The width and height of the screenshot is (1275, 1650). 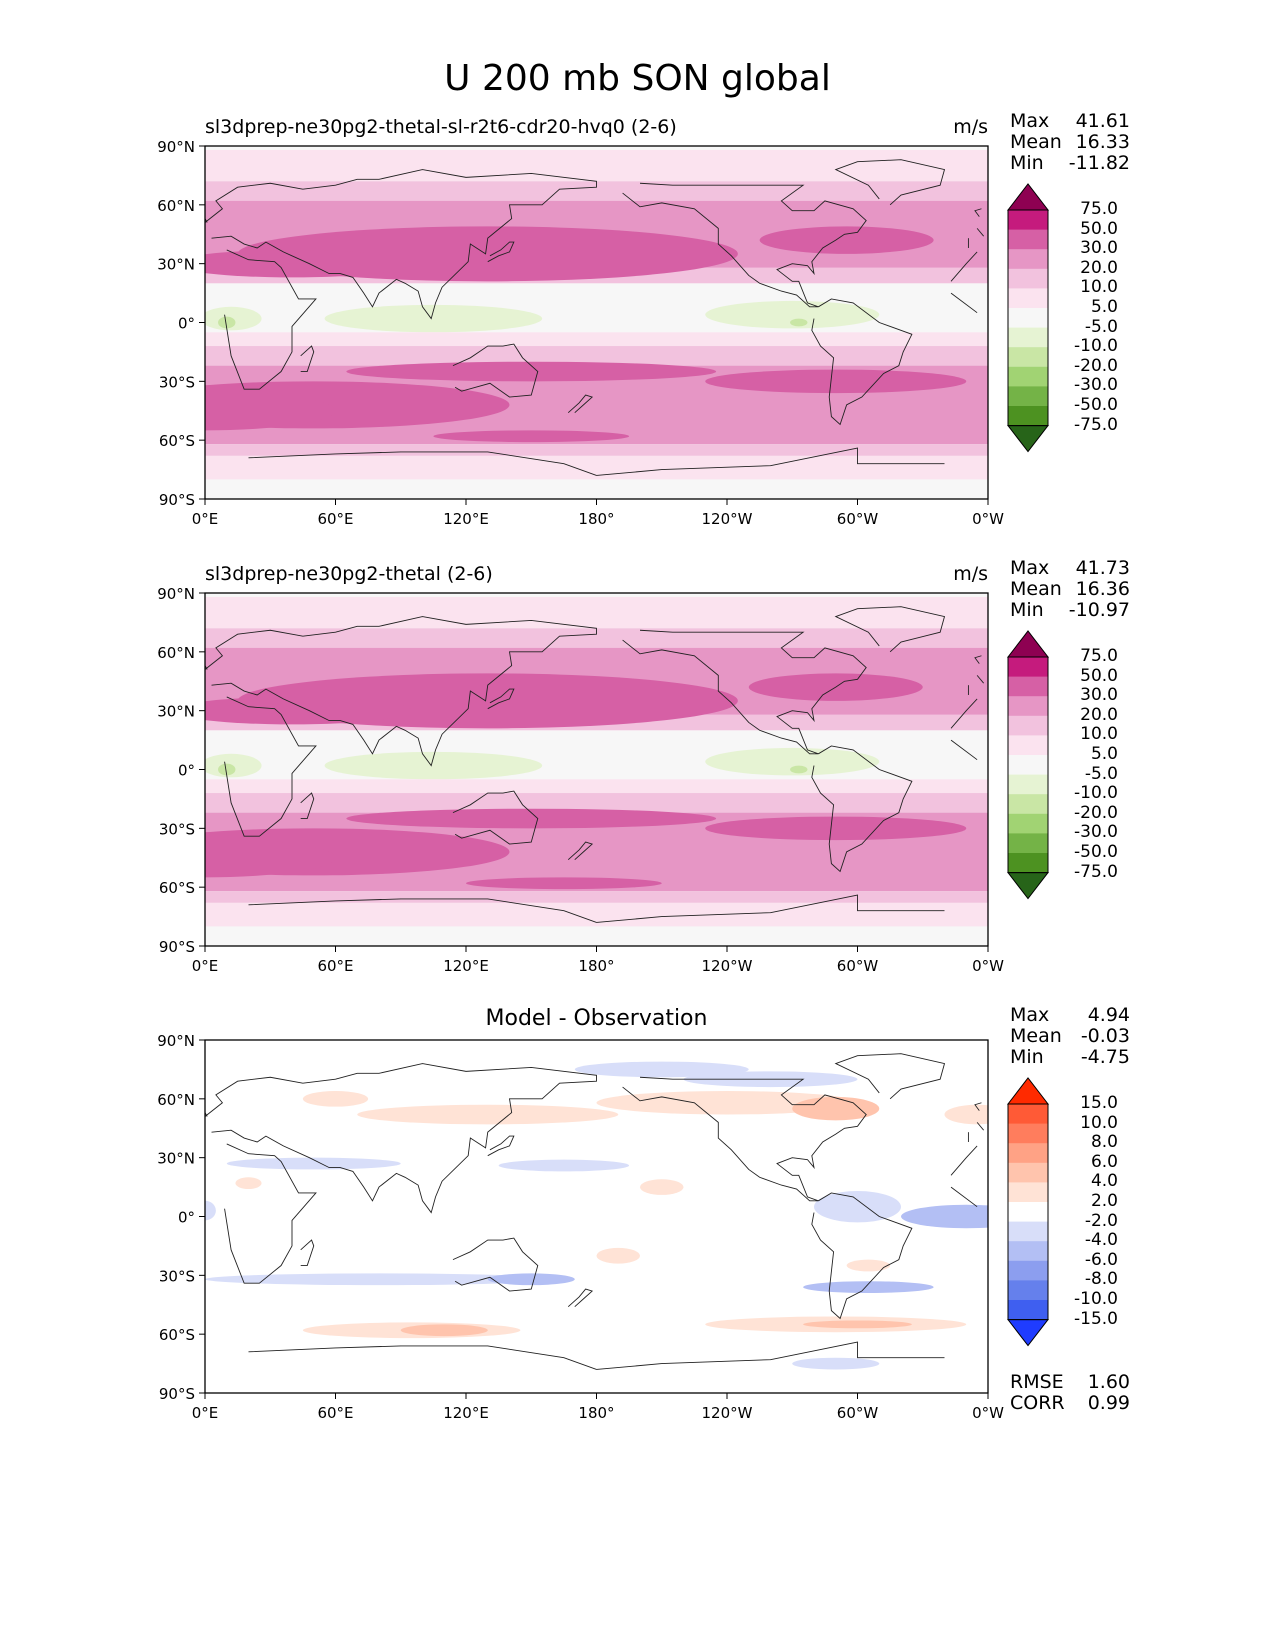 I want to click on stat-name: CORR, so click(x=1037, y=1403).